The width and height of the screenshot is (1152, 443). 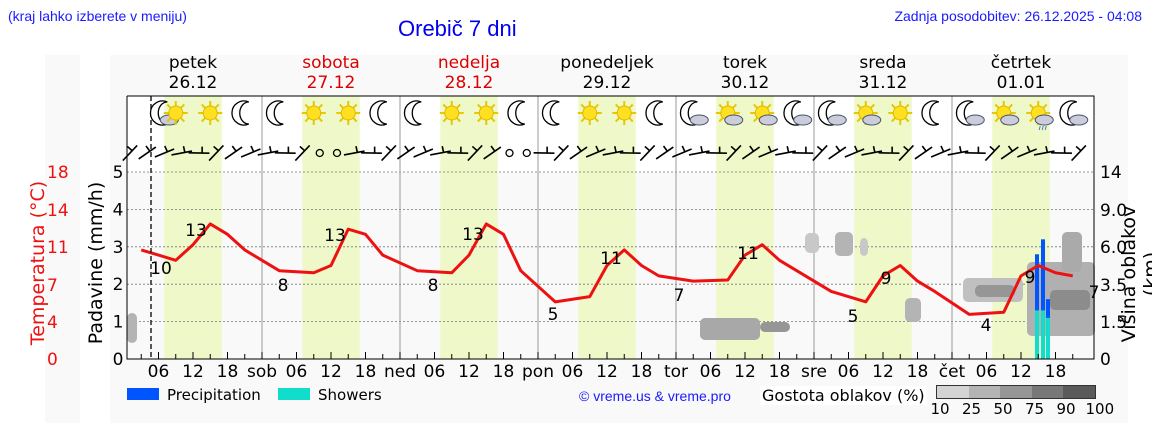 What do you see at coordinates (607, 83) in the screenshot?
I see `day-date: 29.12` at bounding box center [607, 83].